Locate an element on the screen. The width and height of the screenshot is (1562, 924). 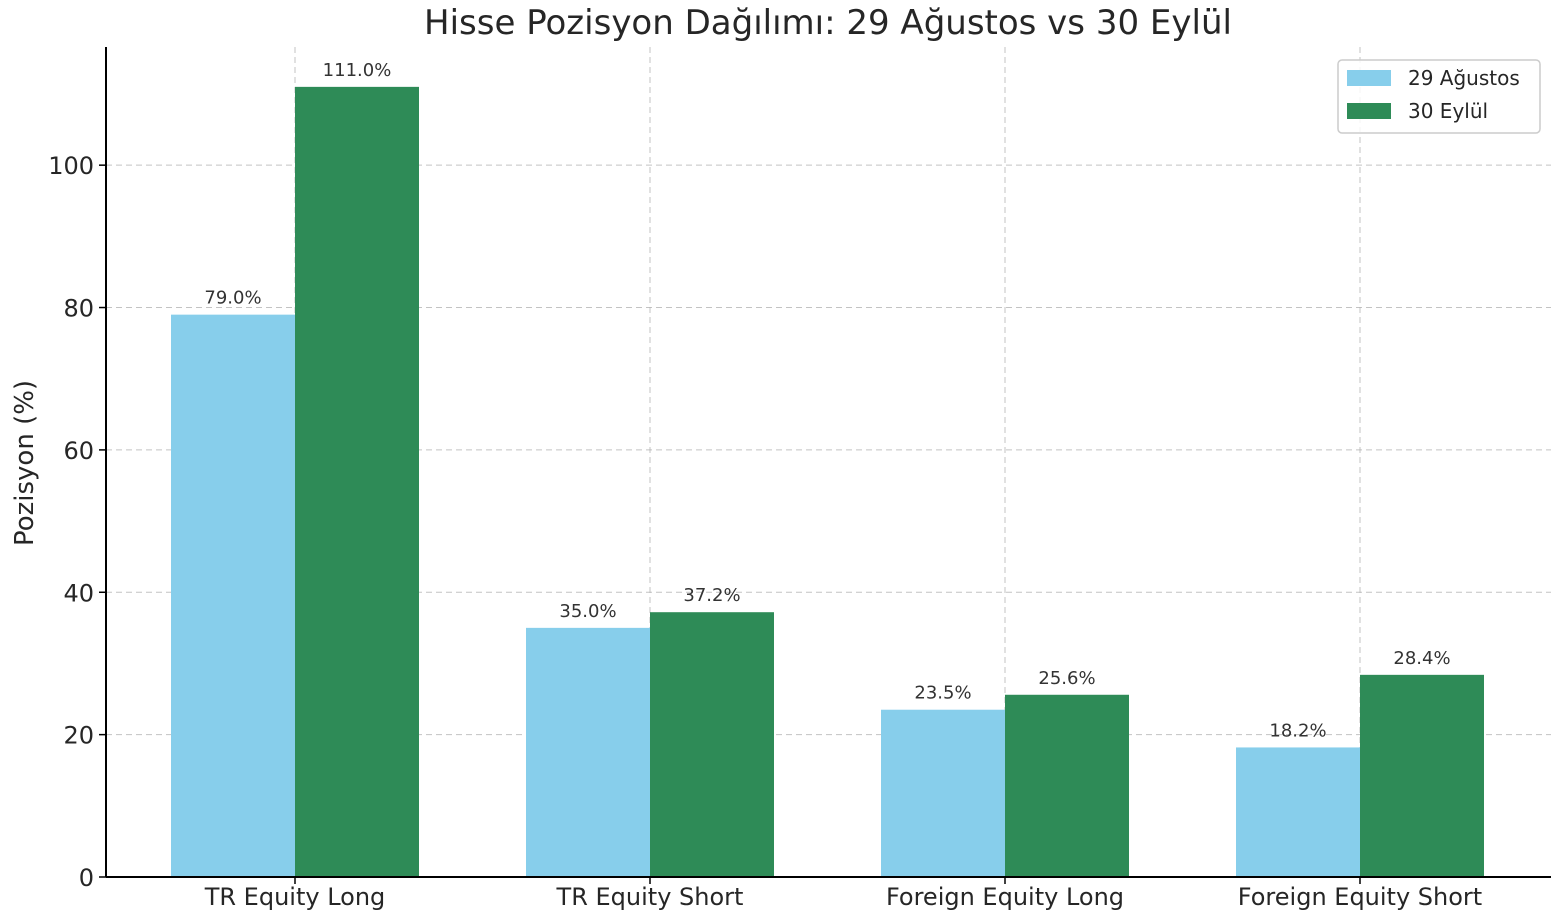
bar-value-label: 18.2% is located at coordinates (1297, 730).